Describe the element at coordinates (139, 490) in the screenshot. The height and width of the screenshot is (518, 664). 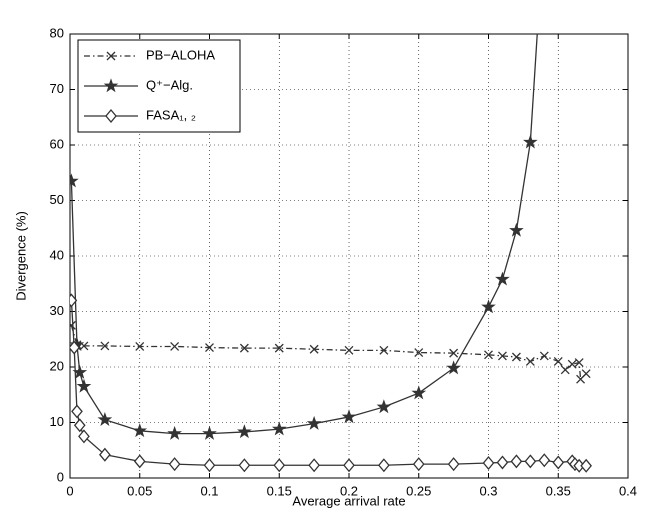
I see `x-tick-label: 0.05` at that location.